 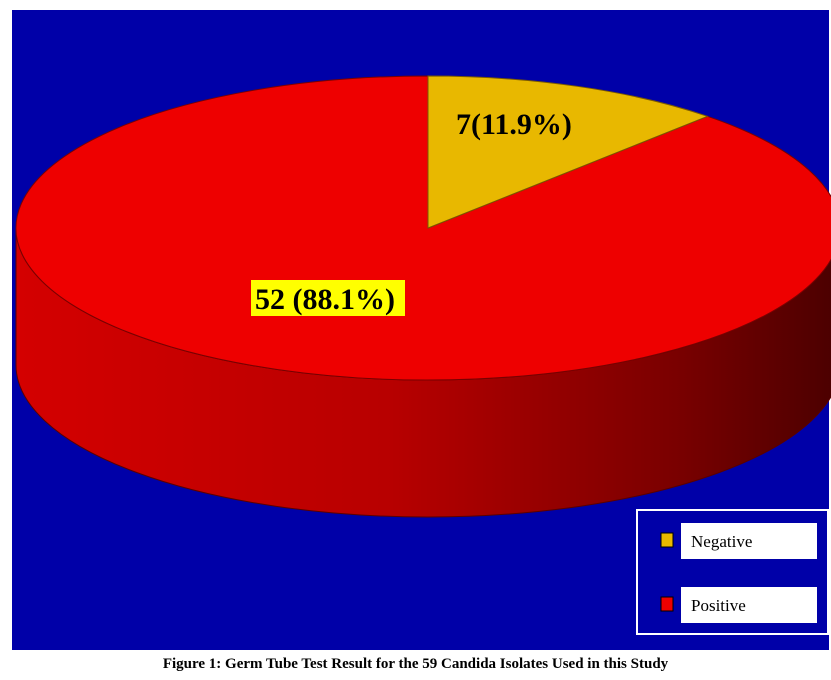 I want to click on legend-label-box-positive, so click(x=749, y=605).